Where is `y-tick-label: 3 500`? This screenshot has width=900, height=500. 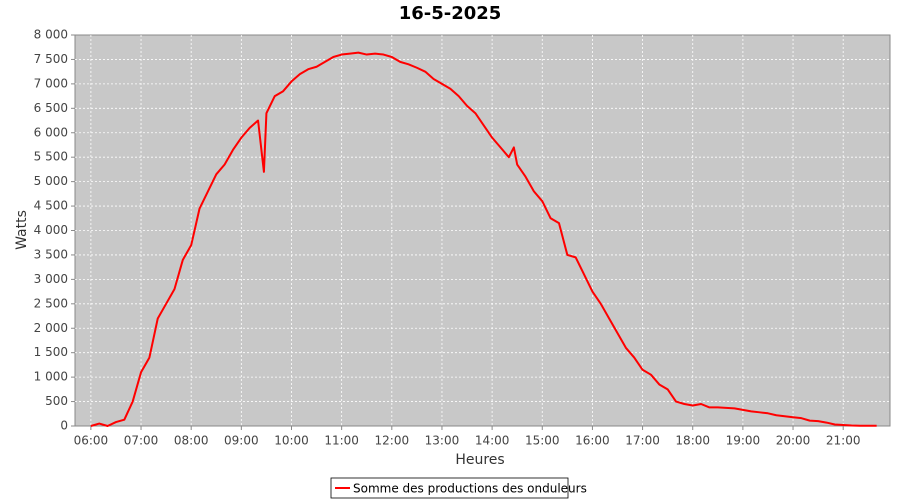
y-tick-label: 3 500 is located at coordinates (51, 254).